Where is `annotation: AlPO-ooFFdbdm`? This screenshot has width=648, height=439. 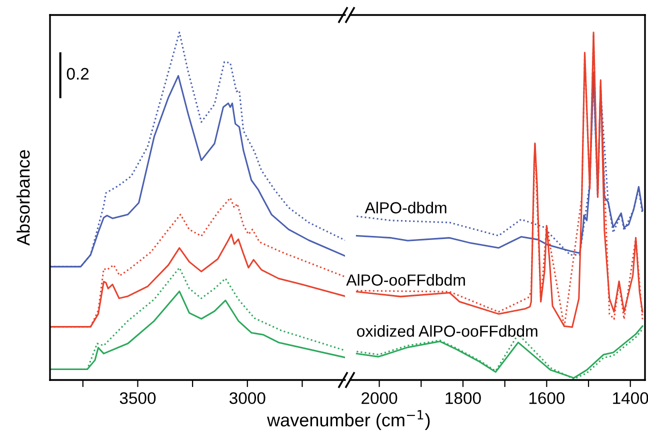
annotation: AlPO-ooFFdbdm is located at coordinates (405, 280).